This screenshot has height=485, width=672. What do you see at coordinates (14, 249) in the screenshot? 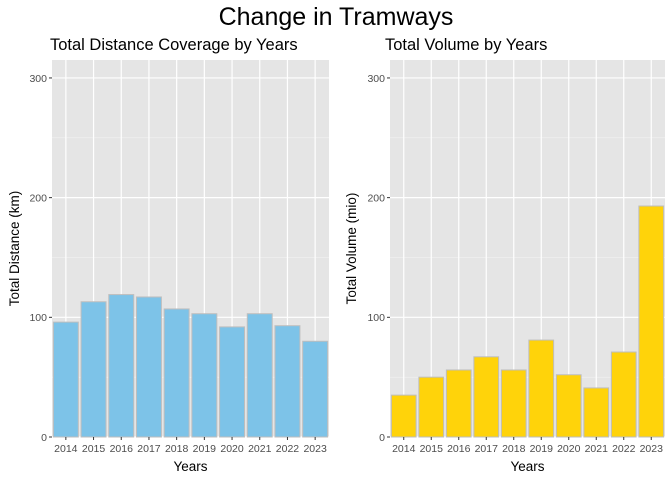
I see `y-axis-label: Total Distance (km)` at bounding box center [14, 249].